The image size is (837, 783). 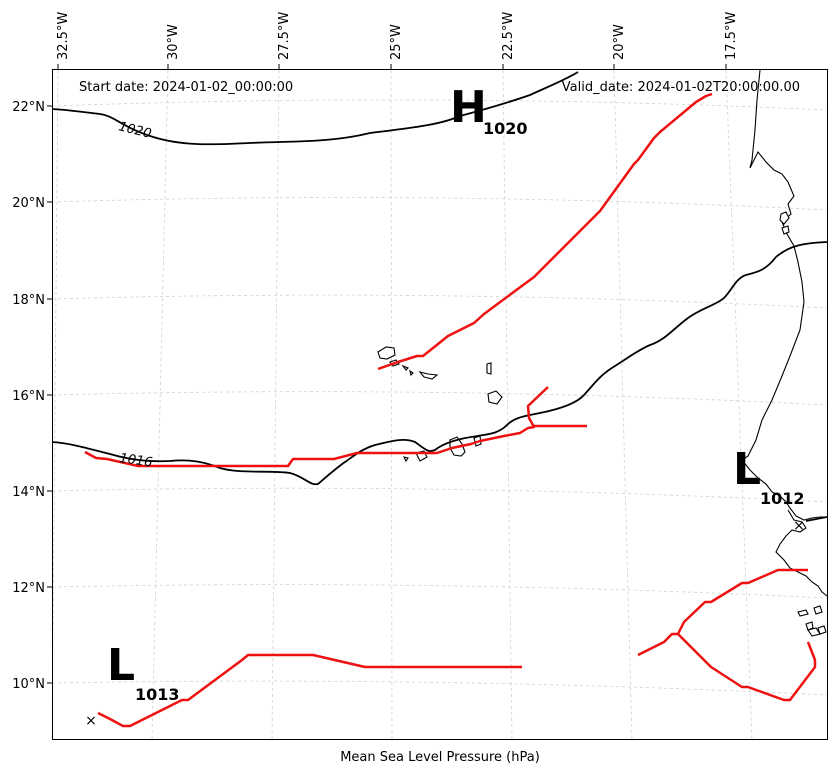 I want to click on isobar-segment, so click(x=816, y=519).